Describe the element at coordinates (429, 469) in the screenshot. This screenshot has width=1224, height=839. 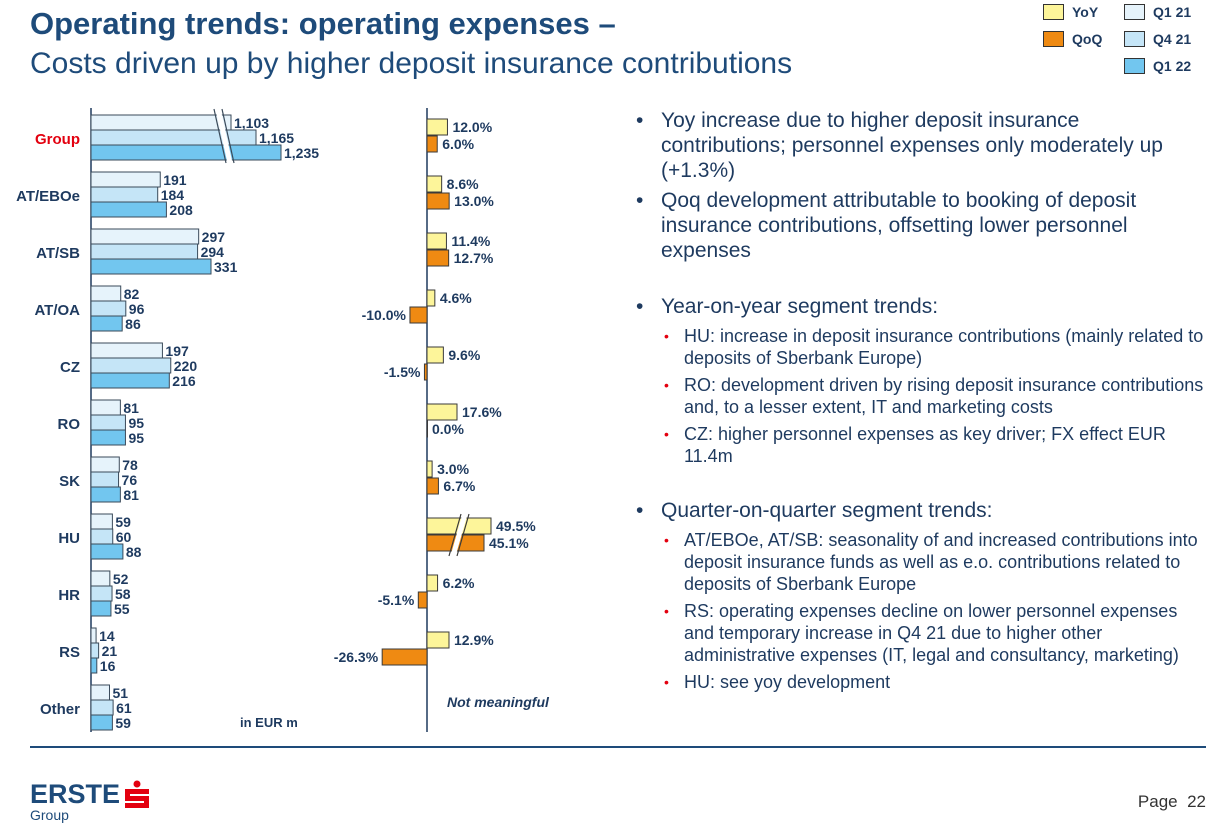
I see `bar-yoy-sk` at that location.